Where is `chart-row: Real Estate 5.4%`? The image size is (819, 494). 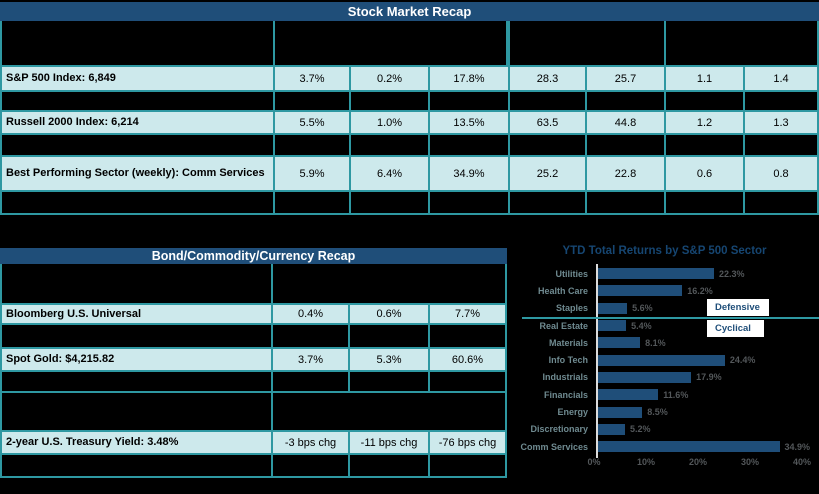 chart-row: Real Estate 5.4% is located at coordinates (664, 325).